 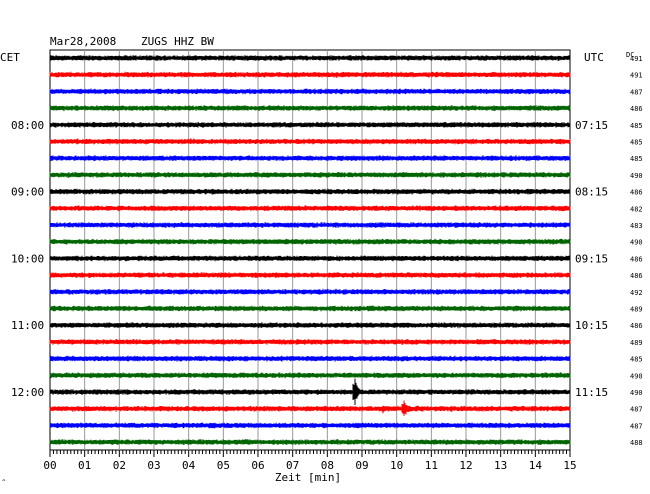 What do you see at coordinates (591, 325) in the screenshot?
I see `right-hour-label: 10:15` at bounding box center [591, 325].